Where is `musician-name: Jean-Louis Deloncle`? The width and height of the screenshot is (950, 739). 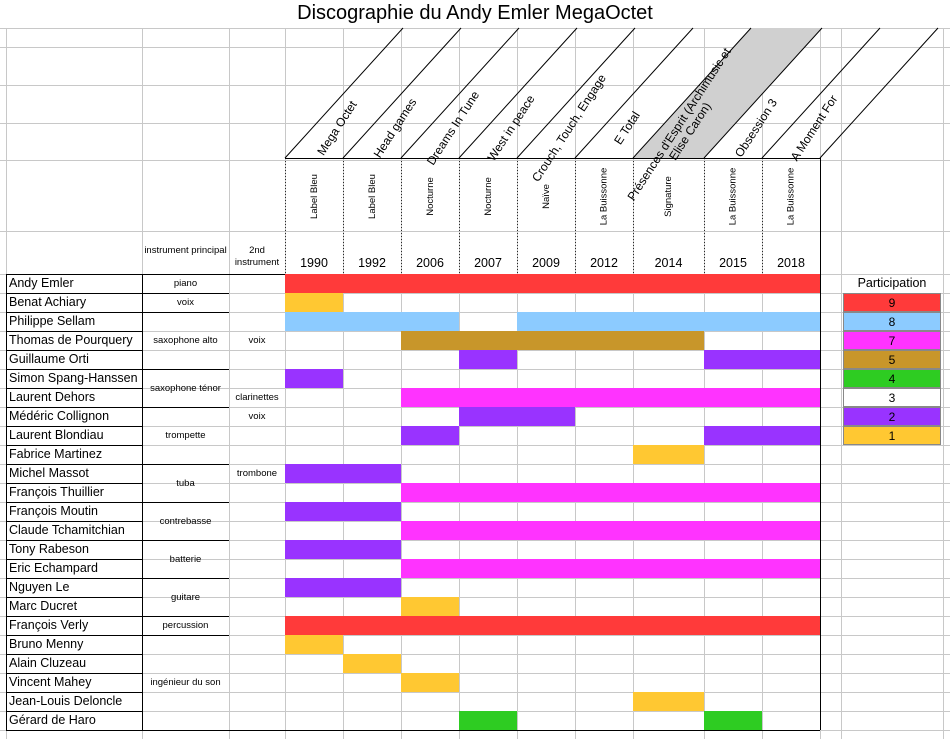
musician-name: Jean-Louis Deloncle is located at coordinates (66, 701).